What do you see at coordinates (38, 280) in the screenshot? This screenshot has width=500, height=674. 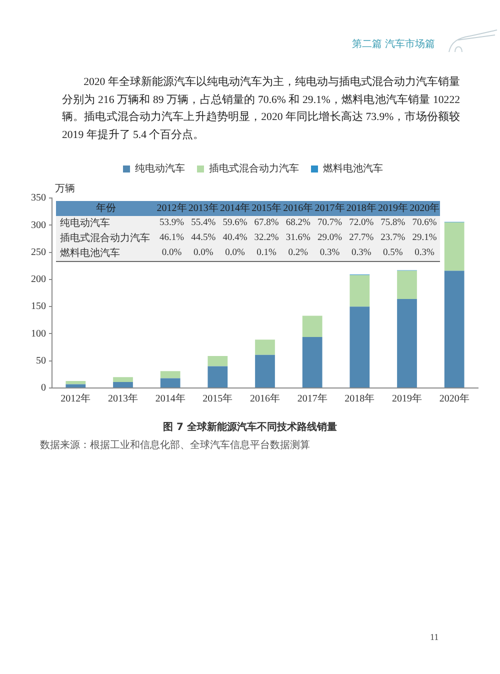 I see `y-tick-label: 200` at bounding box center [38, 280].